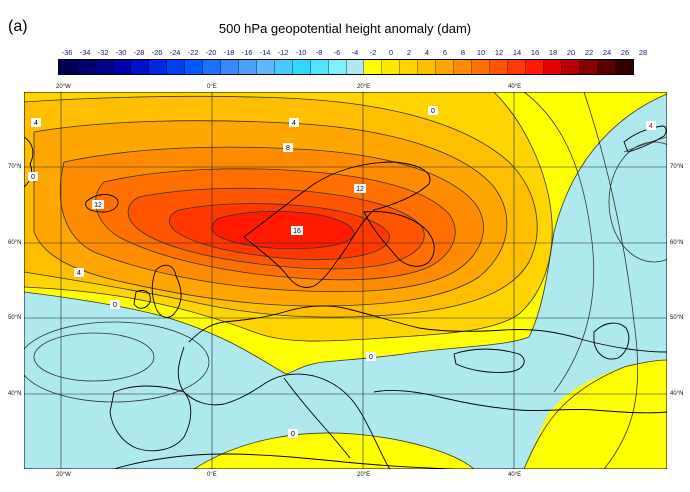 This screenshot has width=690, height=492. I want to click on lon-label-bottom-1: 20°W, so click(63, 475).